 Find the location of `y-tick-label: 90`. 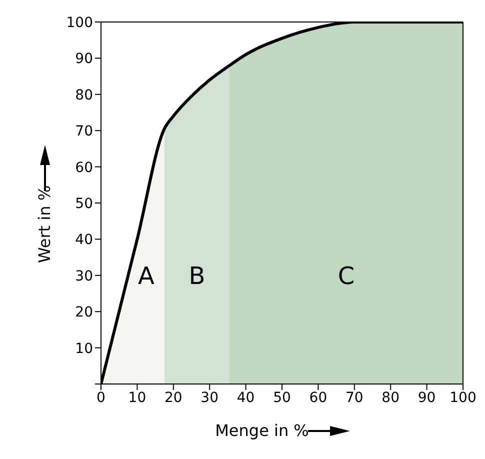

y-tick-label: 90 is located at coordinates (84, 59).